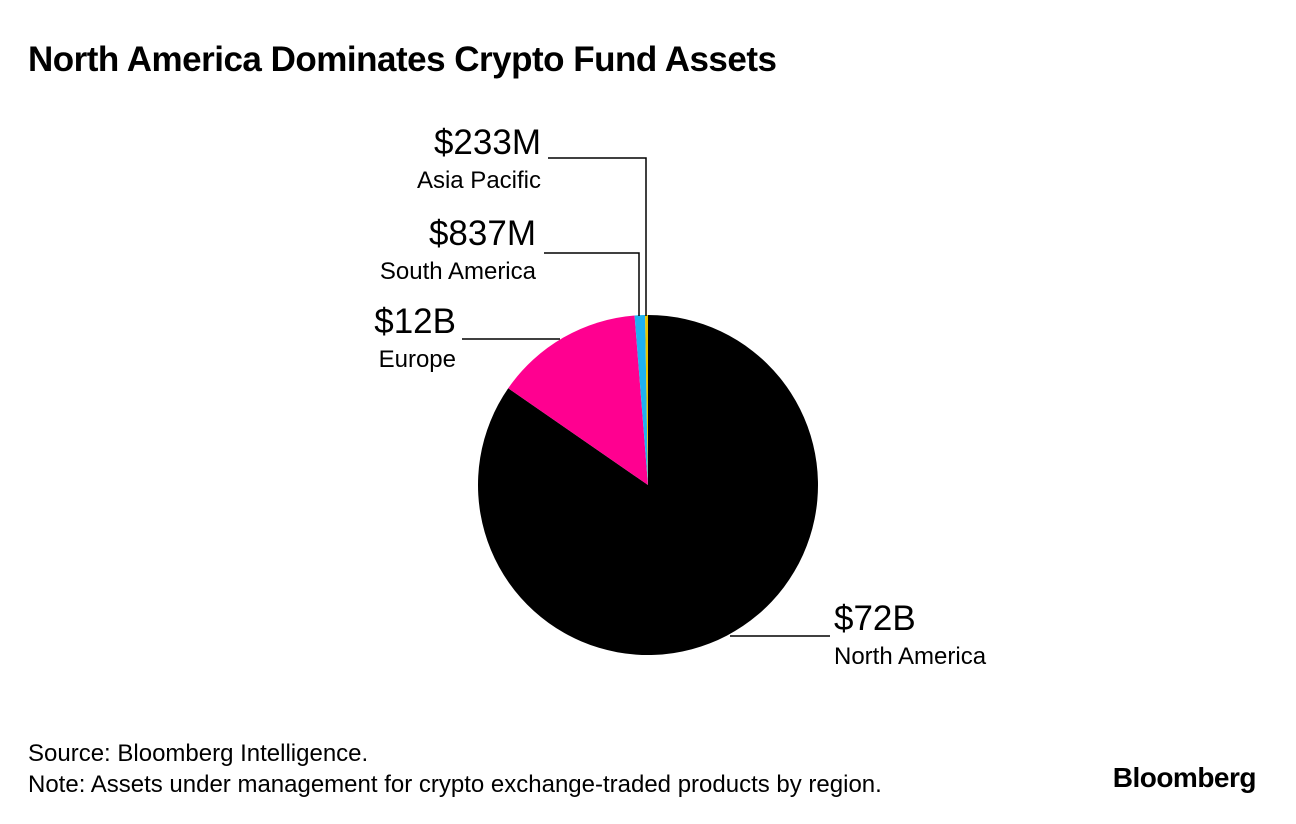 Image resolution: width=1296 pixels, height=824 pixels. What do you see at coordinates (592, 284) in the screenshot?
I see `leader-line-south-america` at bounding box center [592, 284].